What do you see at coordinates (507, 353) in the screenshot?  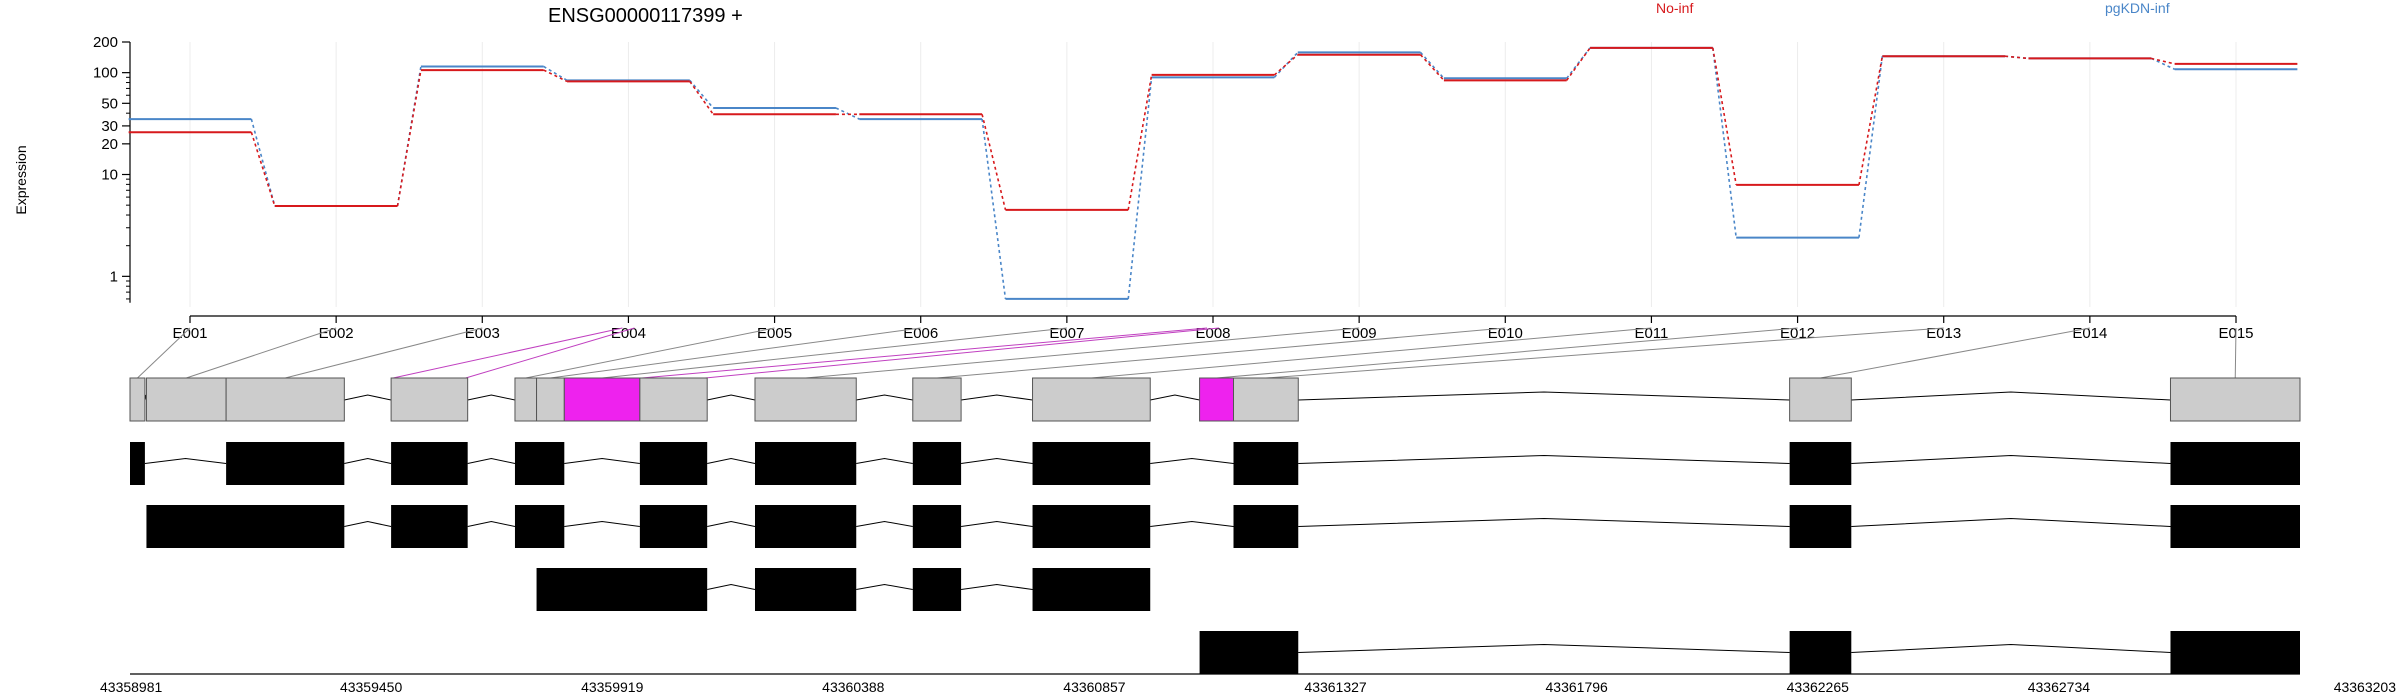 I see `connector-e004` at bounding box center [507, 353].